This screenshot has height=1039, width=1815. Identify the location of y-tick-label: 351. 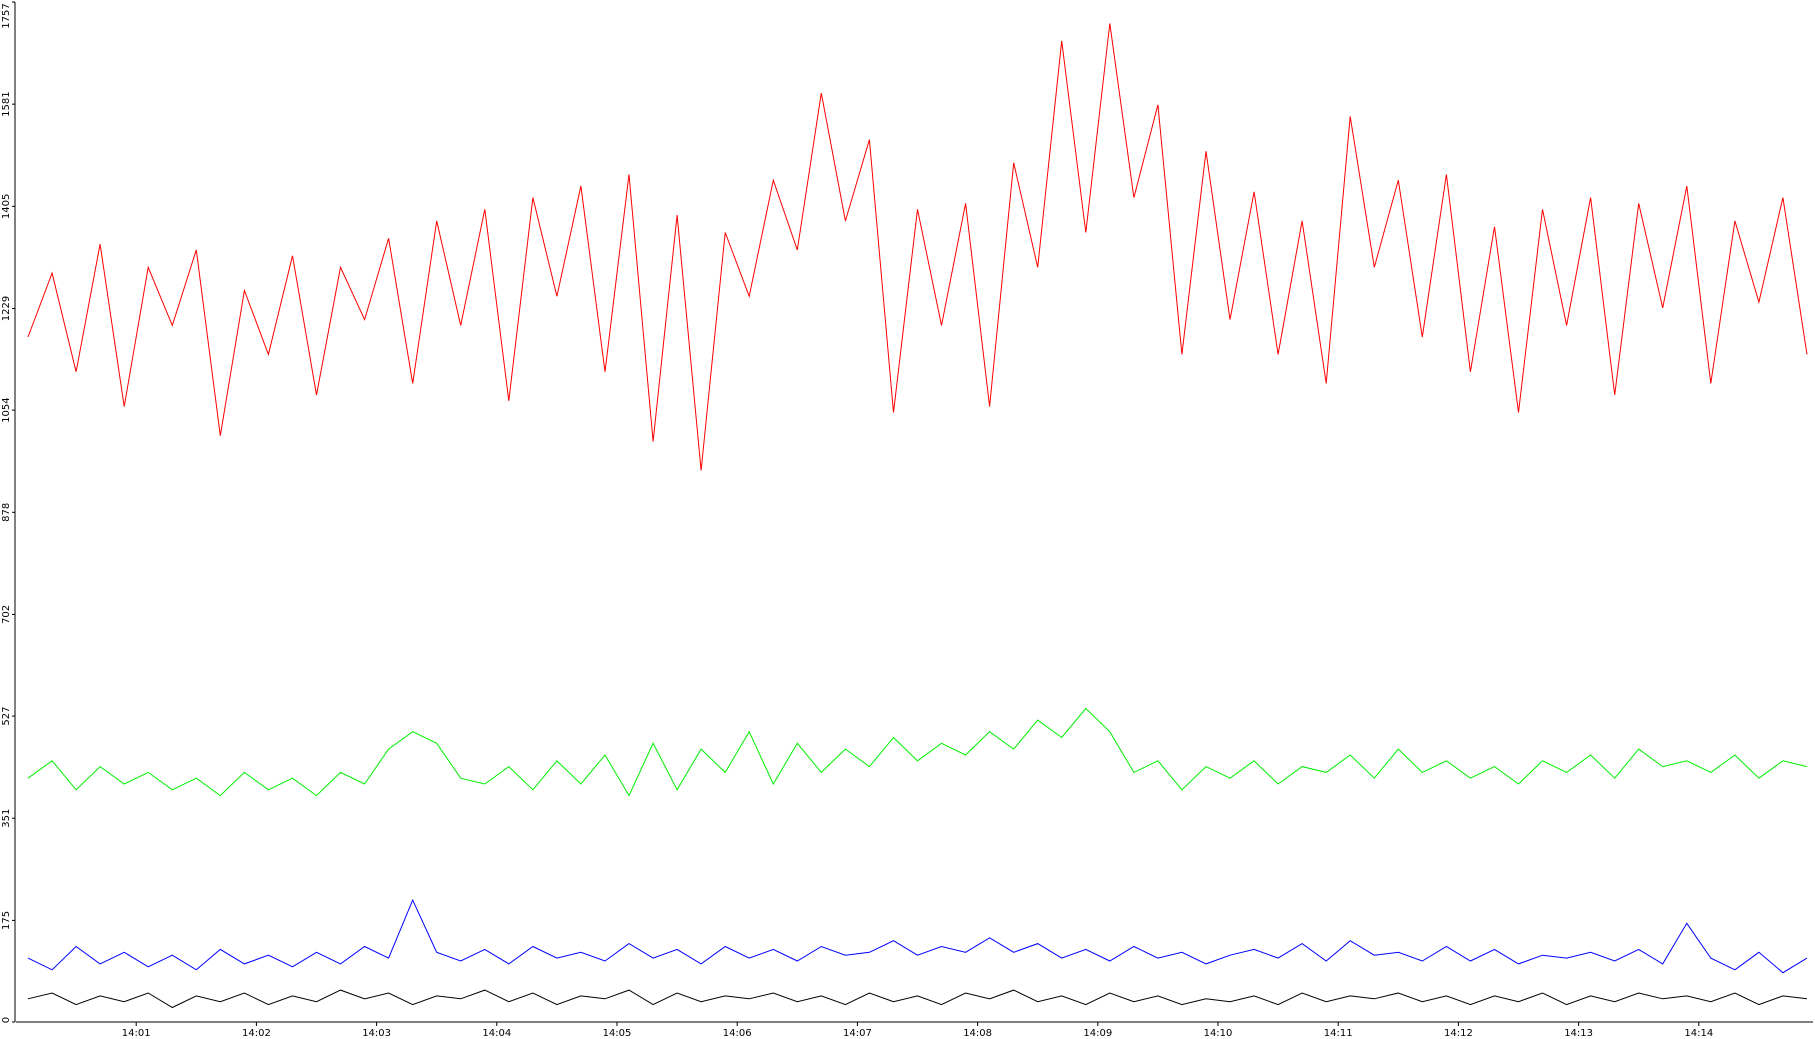
(6, 818).